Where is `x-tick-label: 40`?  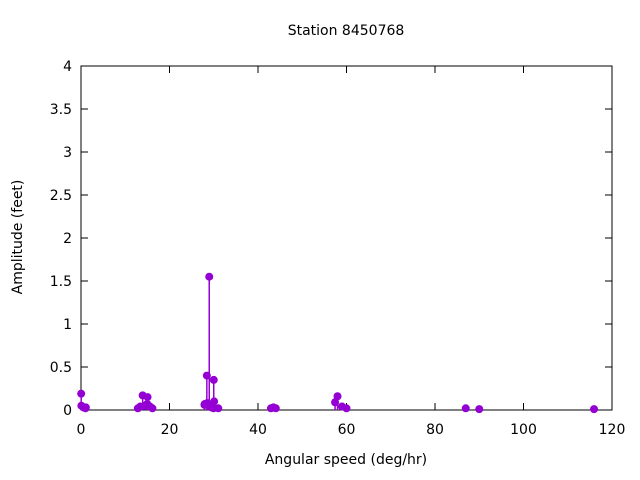
x-tick-label: 40 is located at coordinates (258, 430).